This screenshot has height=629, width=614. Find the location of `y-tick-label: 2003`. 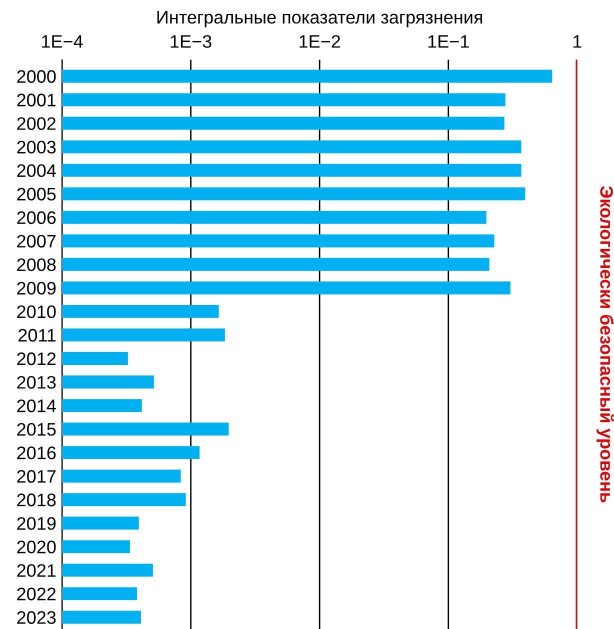

y-tick-label: 2003 is located at coordinates (36, 147).